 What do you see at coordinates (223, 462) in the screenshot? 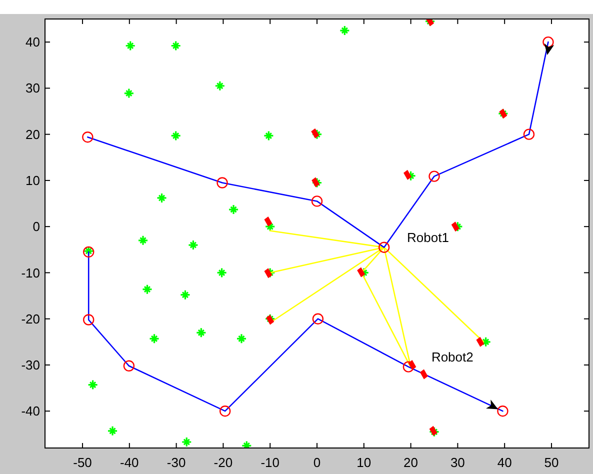
I see `x-tick-label: -20` at bounding box center [223, 462].